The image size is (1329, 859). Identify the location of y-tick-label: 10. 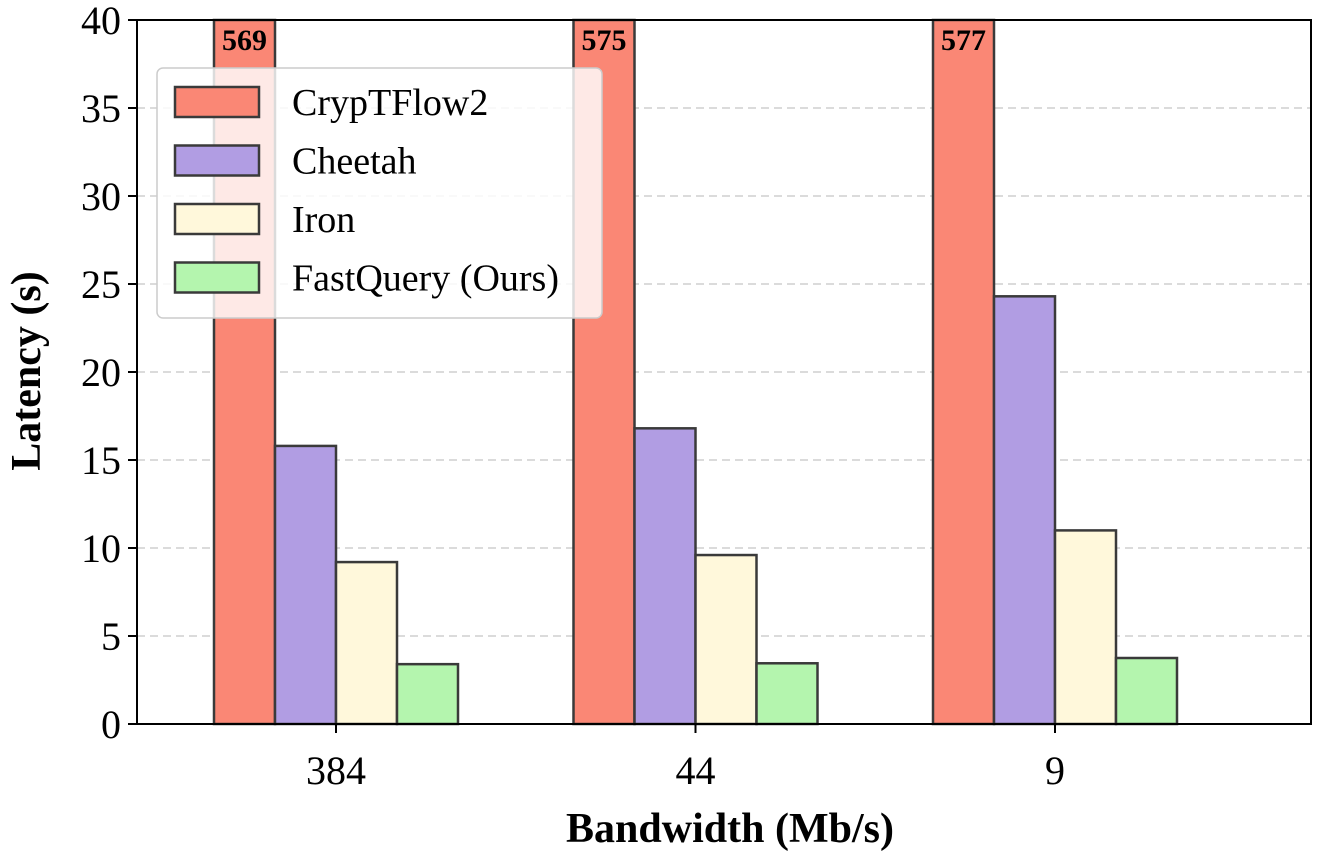
(101, 548).